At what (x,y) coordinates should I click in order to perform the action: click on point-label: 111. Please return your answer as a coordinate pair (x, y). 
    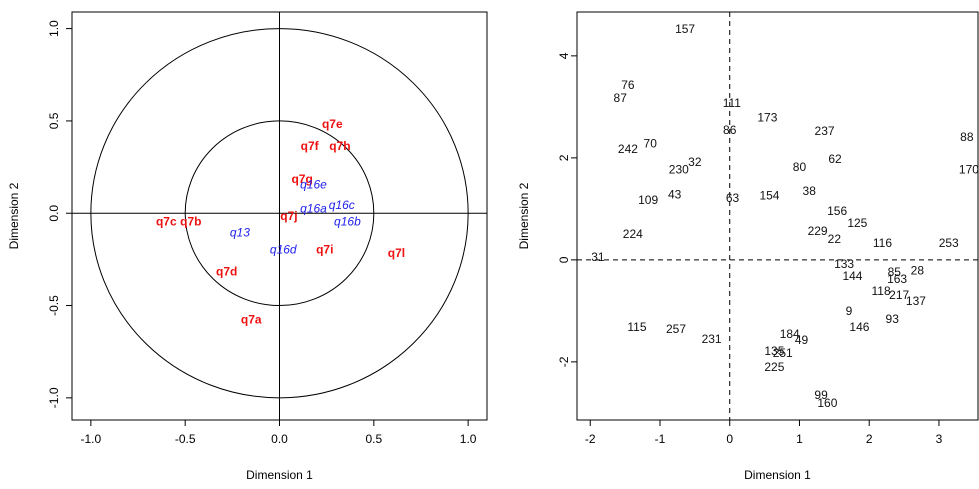
    Looking at the image, I should click on (732, 103).